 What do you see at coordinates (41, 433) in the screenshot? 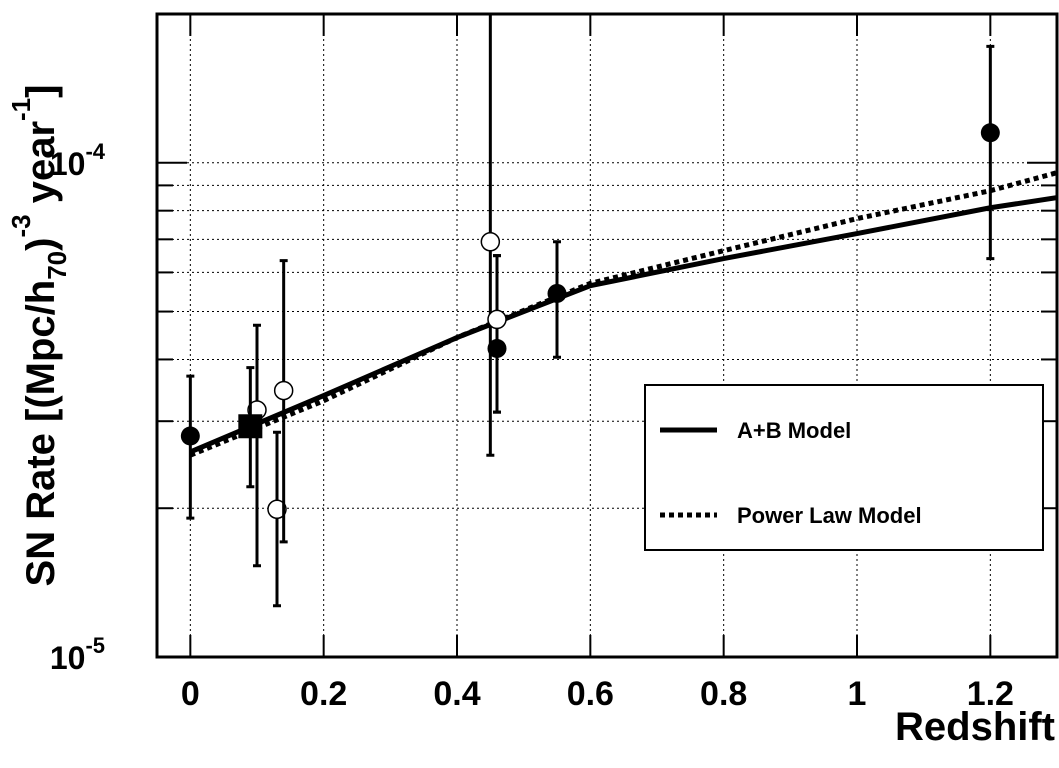
I see `y-label-part: SN Rate [(Mpc/h` at bounding box center [41, 433].